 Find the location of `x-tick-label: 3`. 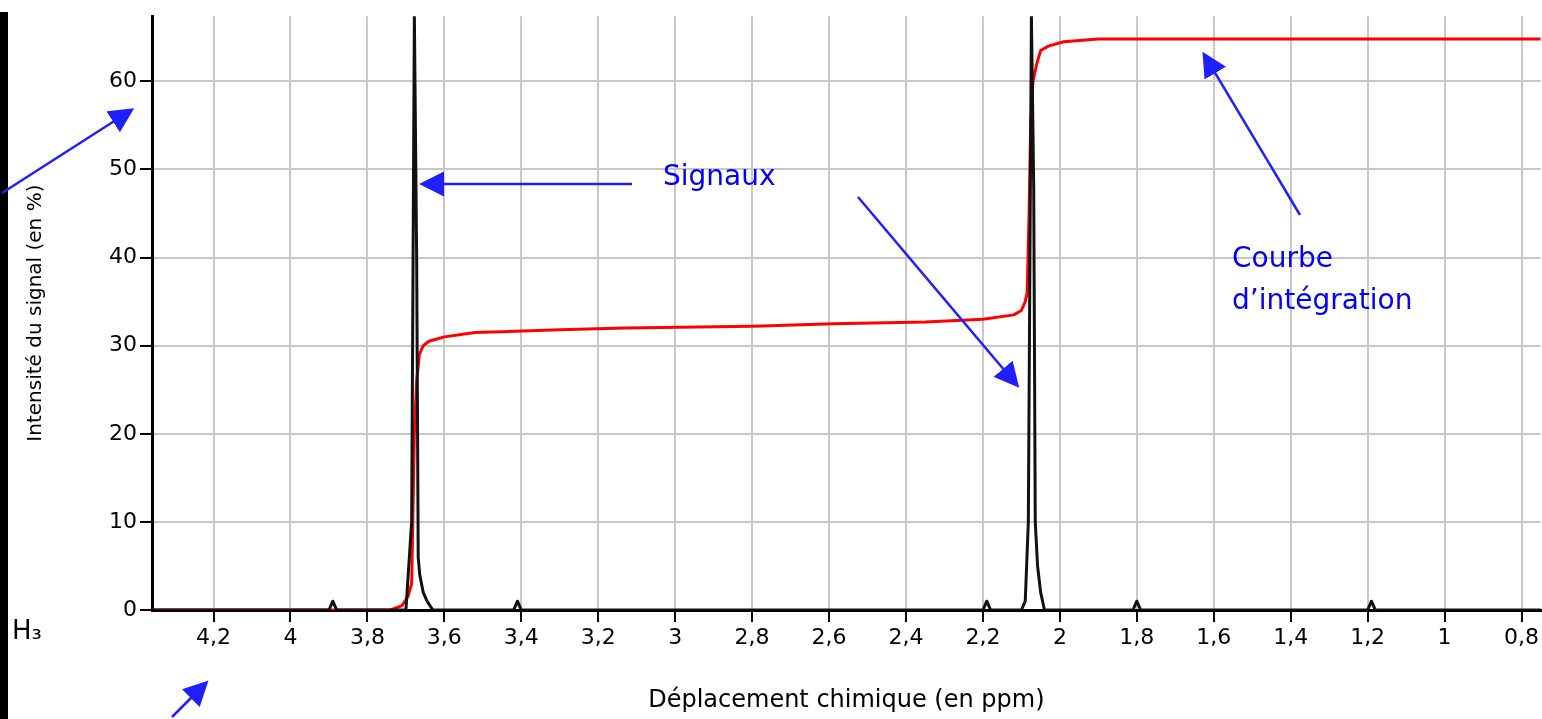

x-tick-label: 3 is located at coordinates (675, 636).